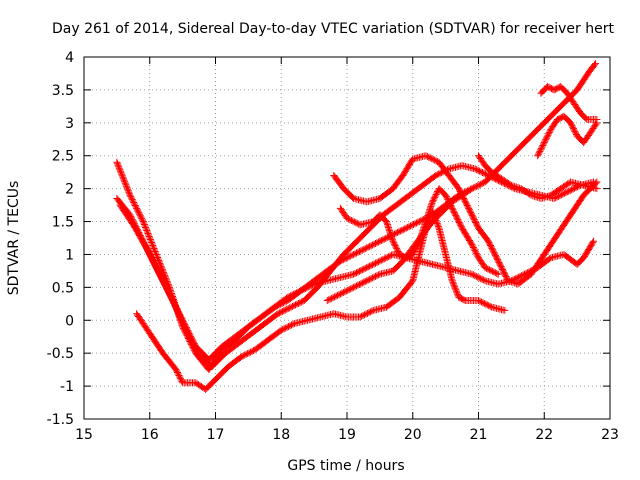  I want to click on y-tick-label: 3.5, so click(63, 91).